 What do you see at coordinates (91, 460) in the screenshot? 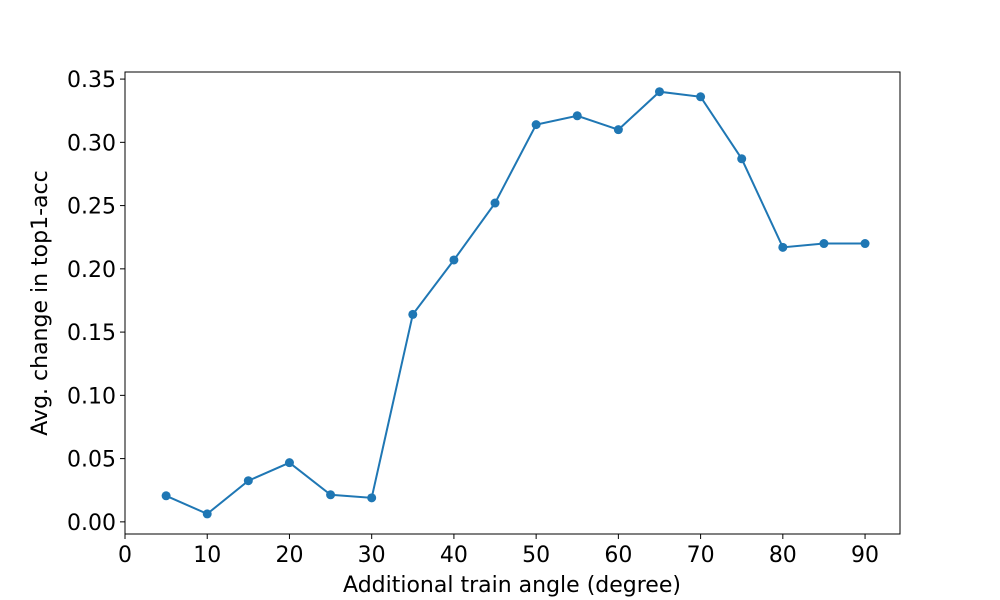
I see `y-tick-label: 0.05` at bounding box center [91, 460].